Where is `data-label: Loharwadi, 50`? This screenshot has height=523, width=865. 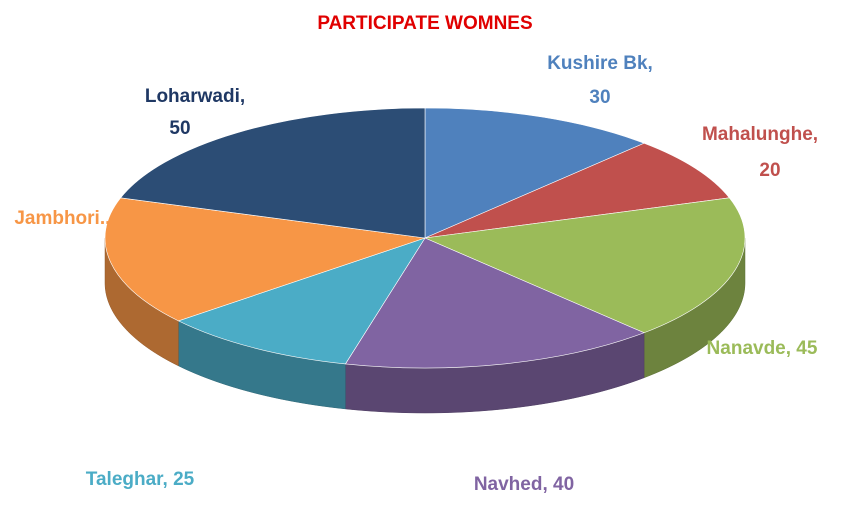
data-label: Loharwadi, 50 is located at coordinates (195, 112).